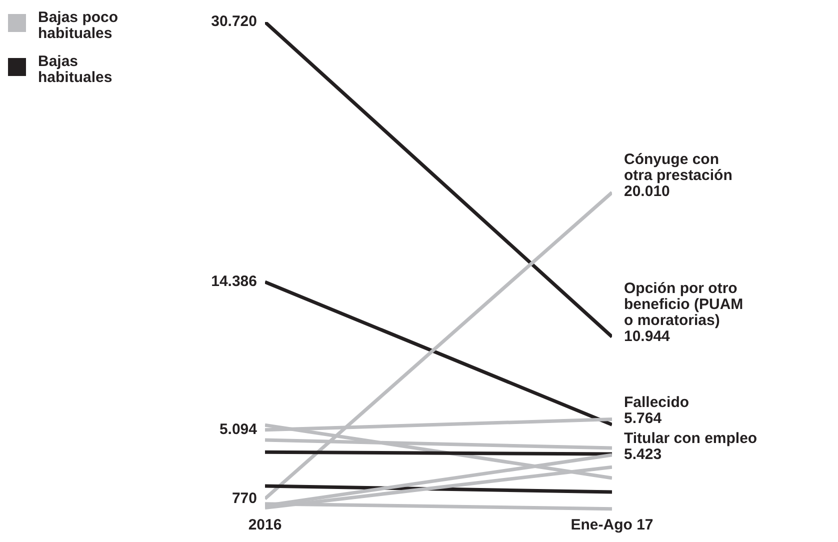  I want to click on data-label: Opción por otro beneficio (PUAM o moratorias) 10.944, so click(684, 312).